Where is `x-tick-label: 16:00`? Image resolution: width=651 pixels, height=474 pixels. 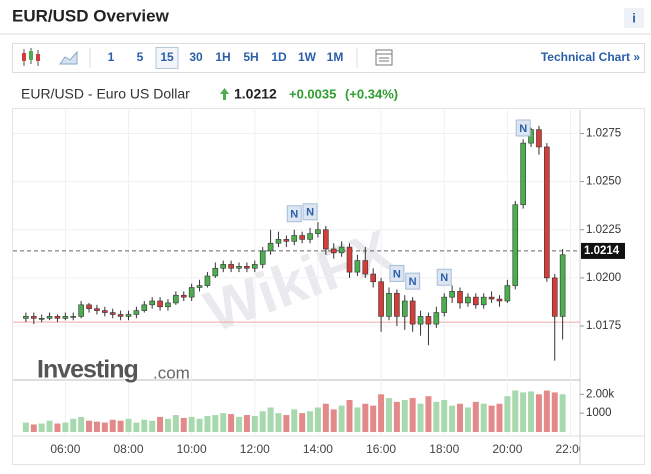
x-tick-label: 16:00 is located at coordinates (381, 449).